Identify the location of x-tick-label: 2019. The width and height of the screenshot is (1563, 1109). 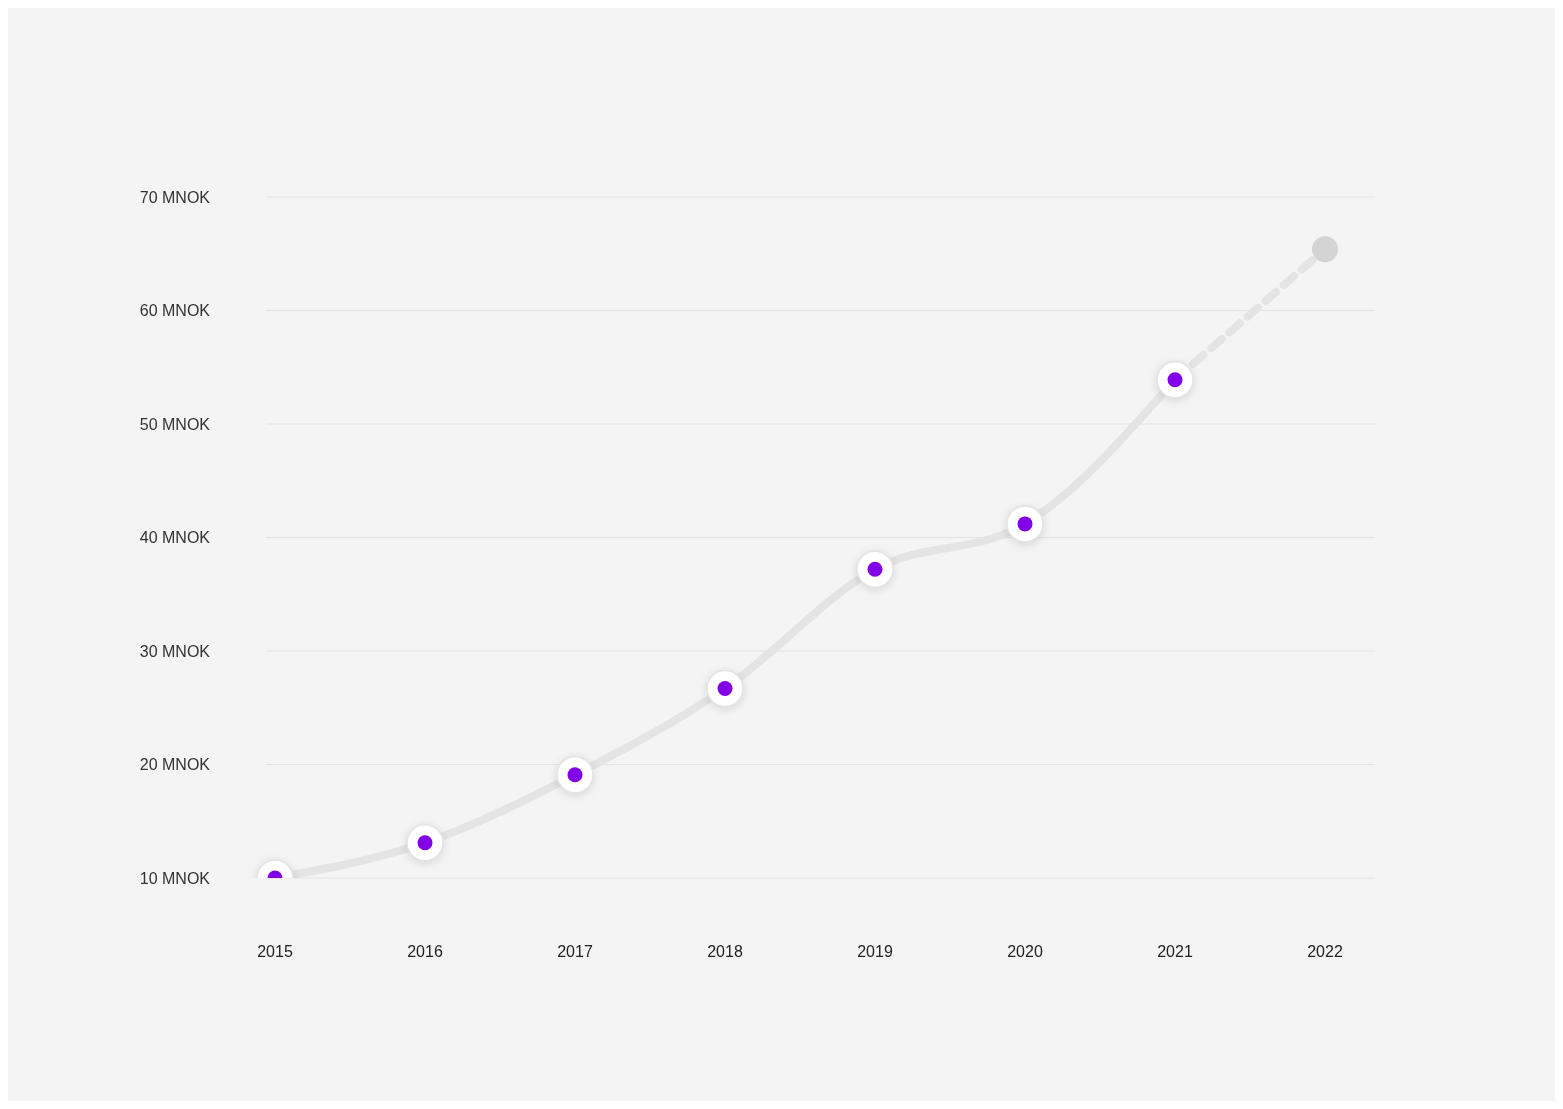
(875, 952).